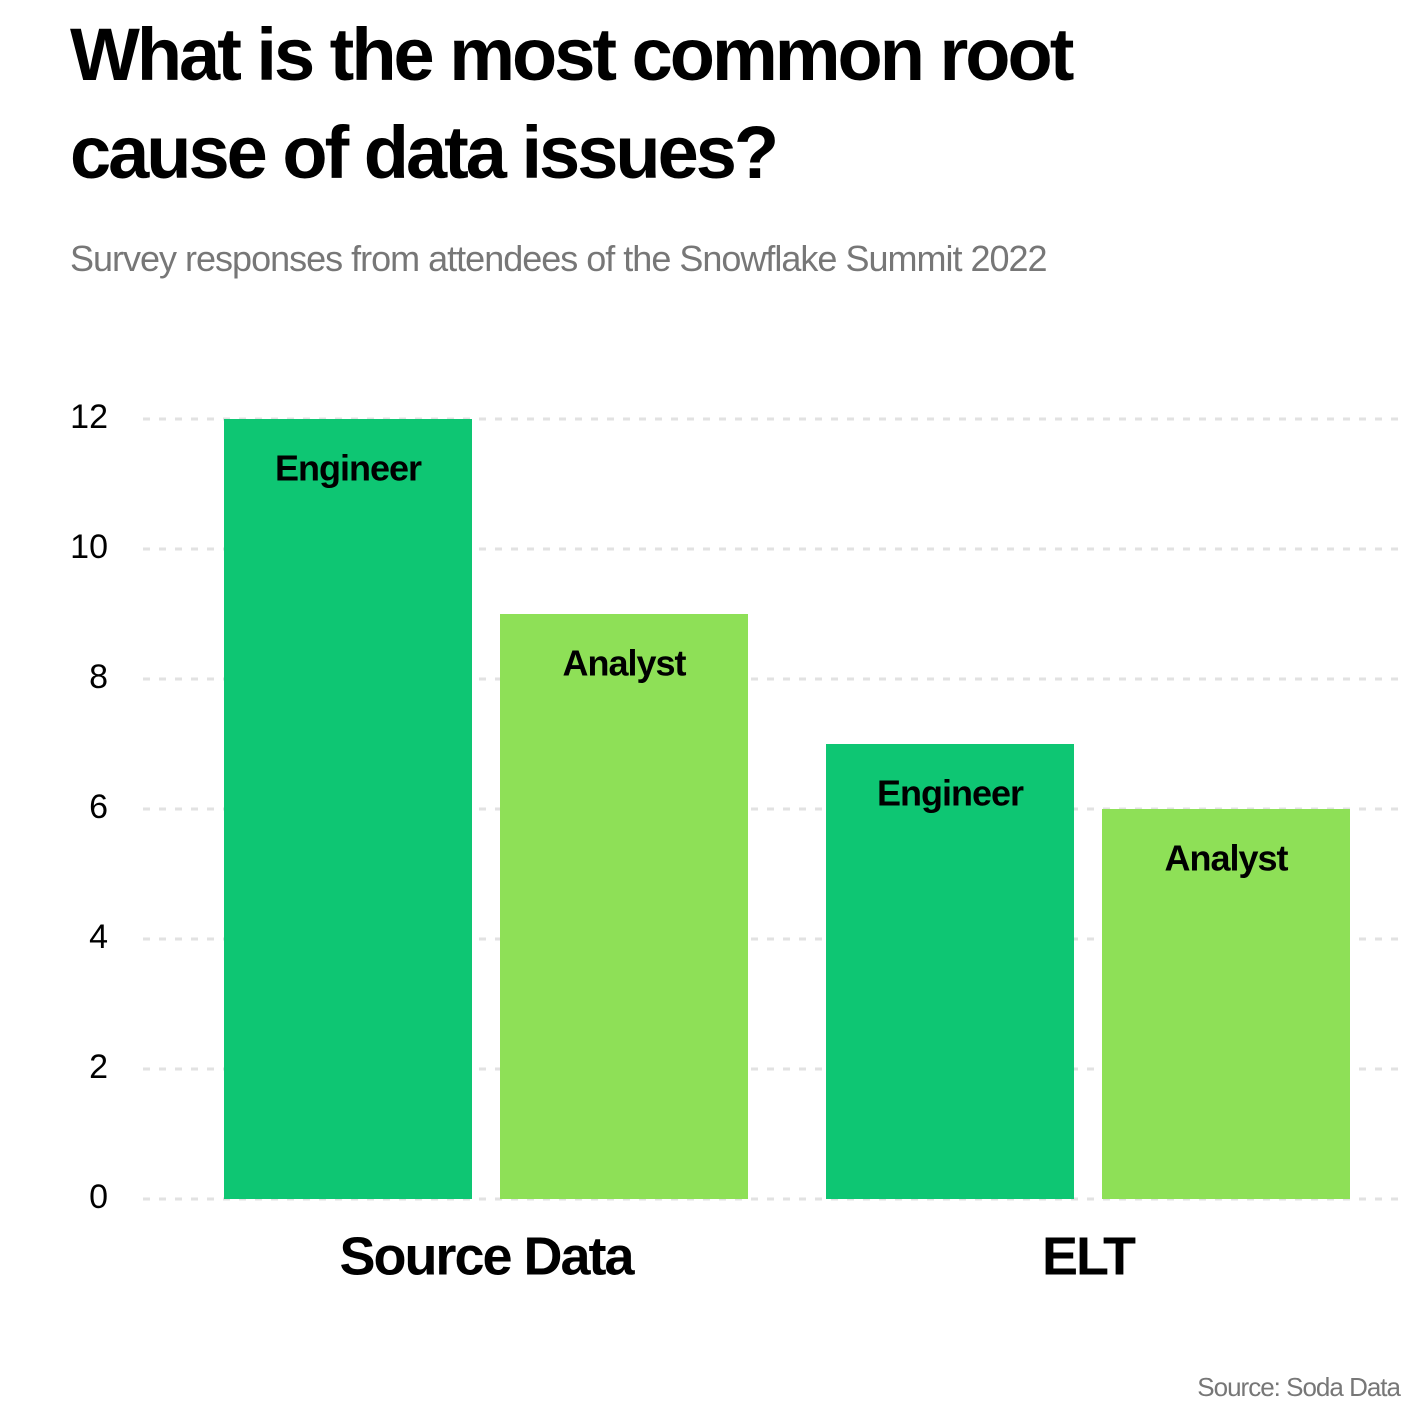  Describe the element at coordinates (89, 417) in the screenshot. I see `y-tick-label: 12` at that location.